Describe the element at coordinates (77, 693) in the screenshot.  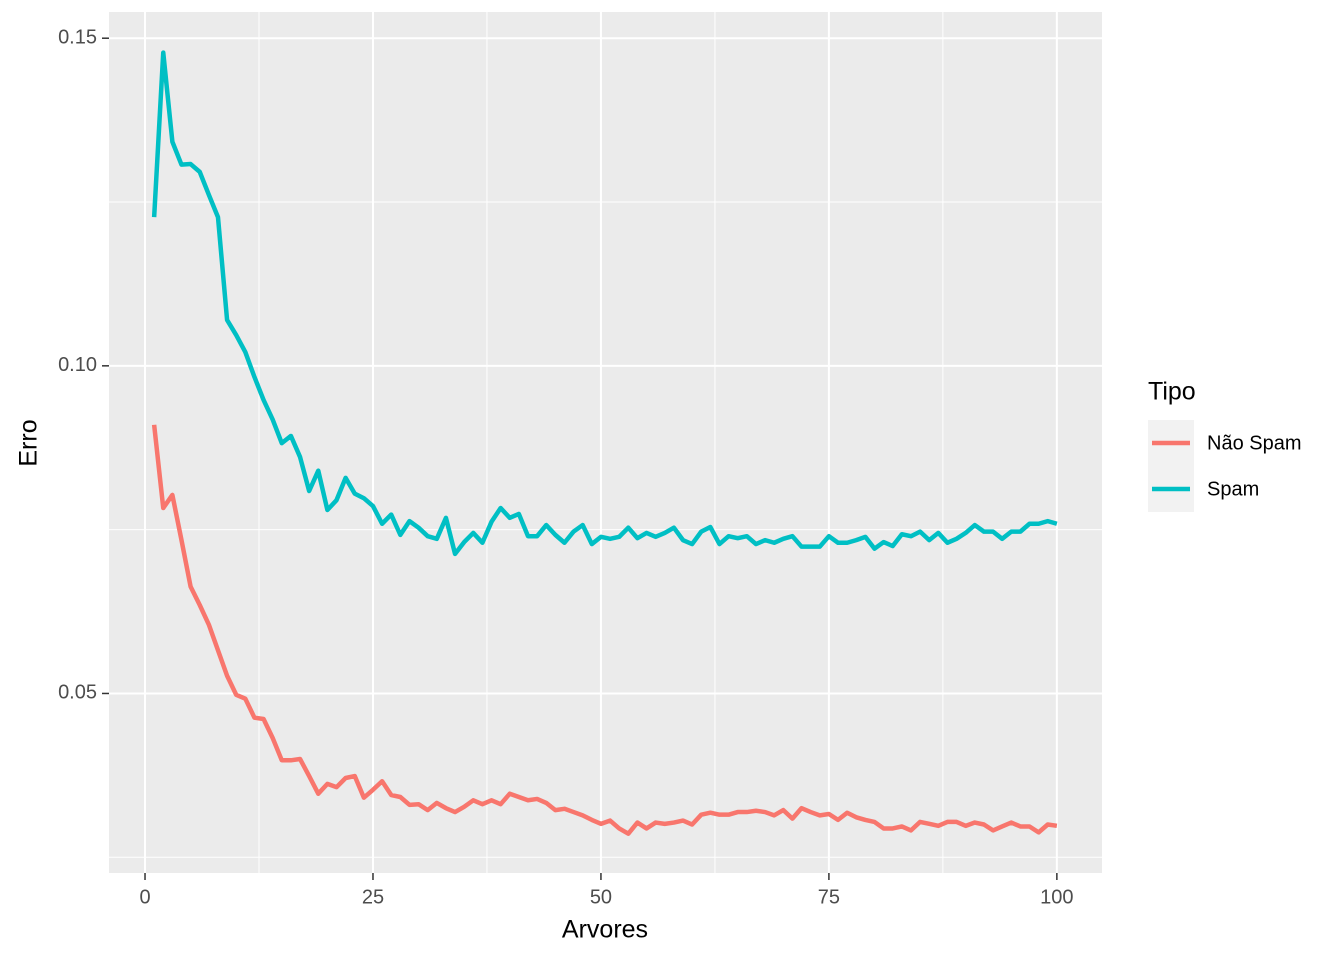
I see `y-tick-label: 0.05` at that location.